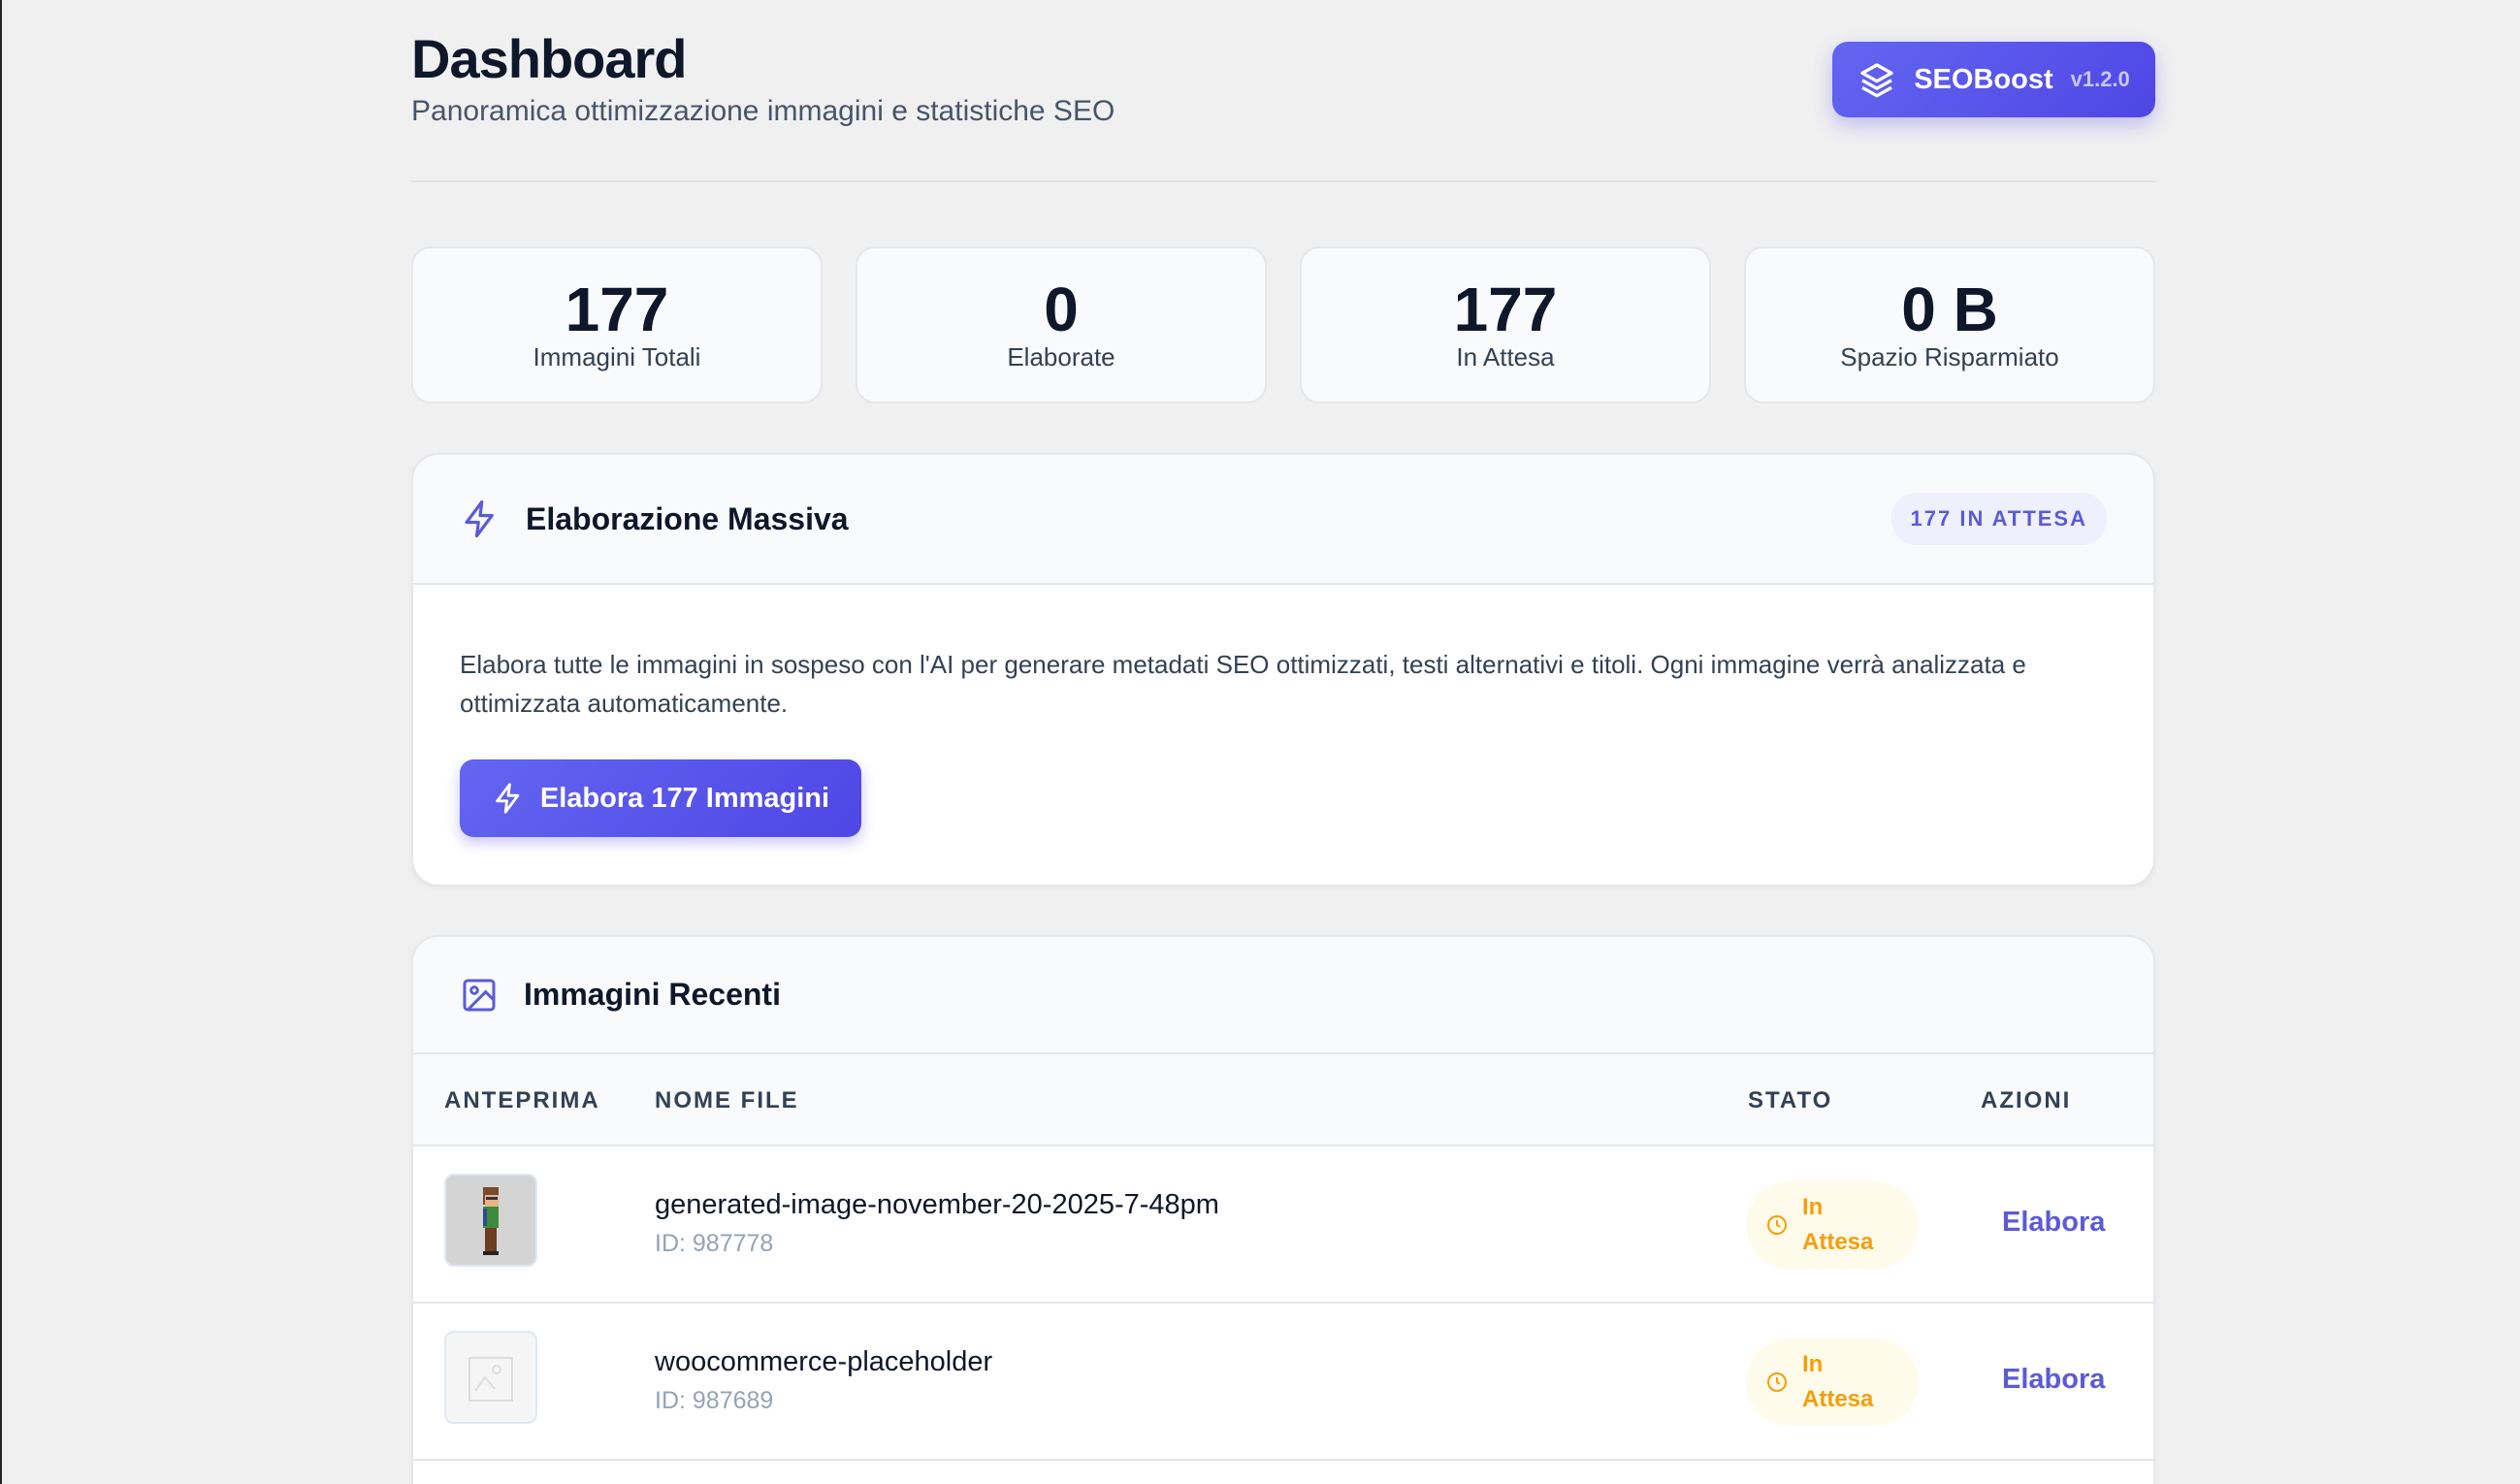 Image resolution: width=2520 pixels, height=1484 pixels. What do you see at coordinates (549, 58) in the screenshot?
I see `page-title: Dashboard` at bounding box center [549, 58].